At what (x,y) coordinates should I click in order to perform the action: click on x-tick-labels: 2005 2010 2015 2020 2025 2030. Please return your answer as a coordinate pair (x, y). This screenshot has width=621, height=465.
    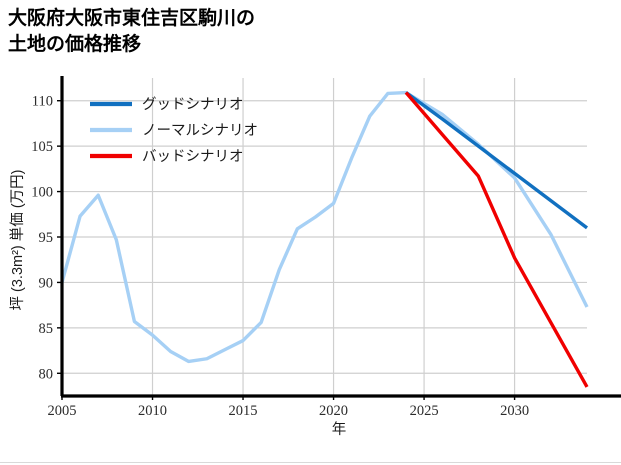
    Looking at the image, I should click on (288, 407).